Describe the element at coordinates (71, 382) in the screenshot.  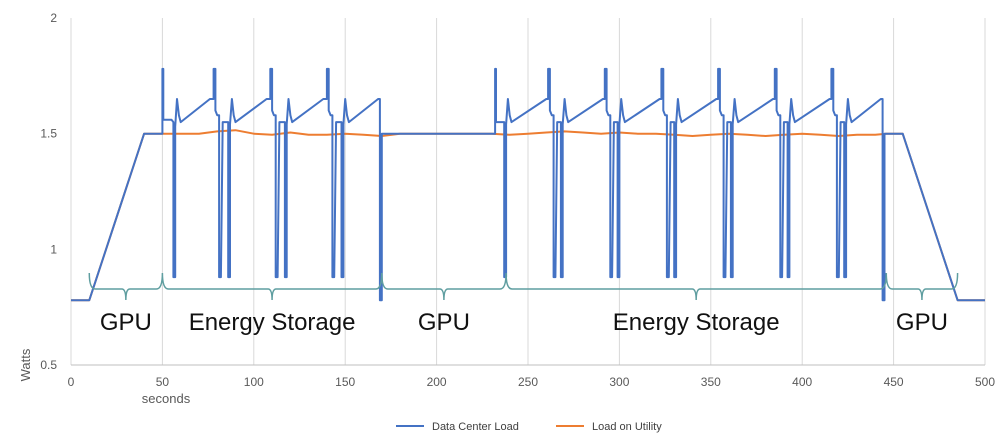
I see `x-tick-label-0: 0` at that location.